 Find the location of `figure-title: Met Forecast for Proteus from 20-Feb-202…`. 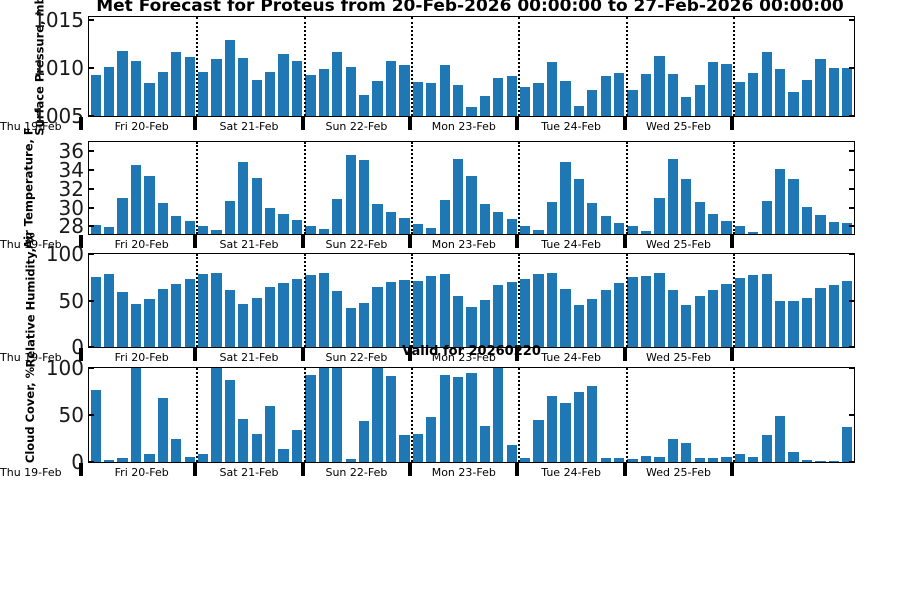

figure-title: Met Forecast for Proteus from 20-Feb-202… is located at coordinates (470, 8).